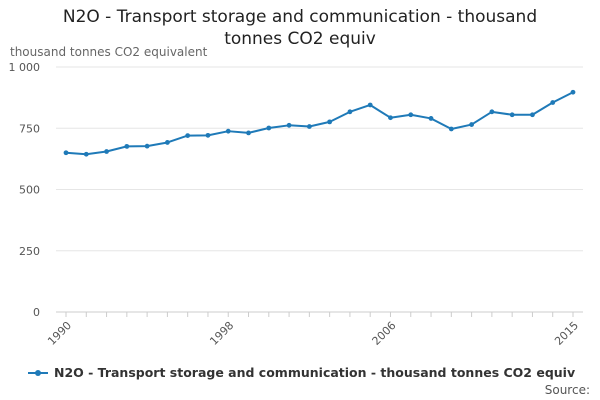  Describe the element at coordinates (36, 312) in the screenshot. I see `y-tick-label: 0` at that location.